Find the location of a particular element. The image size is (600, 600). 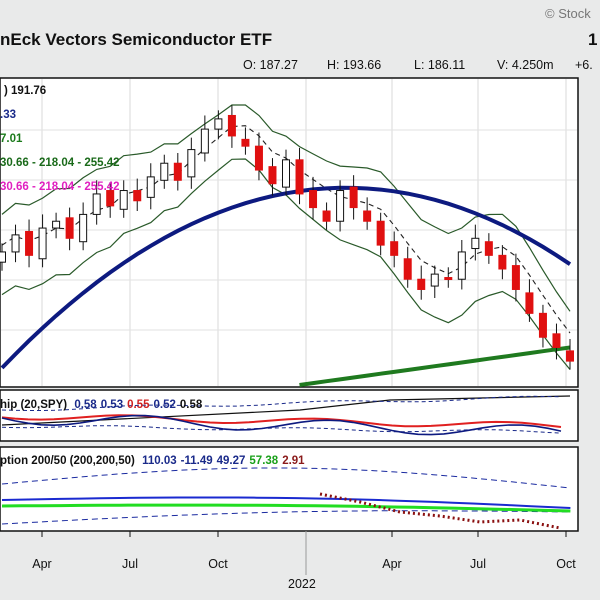

rs-value-3: 0.52 is located at coordinates (164, 405).